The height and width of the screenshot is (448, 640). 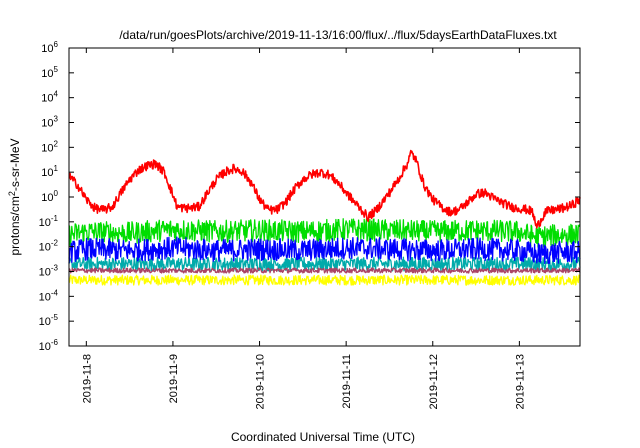 I want to click on x-axis-title: Coordinated Universal Time (UTC), so click(x=323, y=437).